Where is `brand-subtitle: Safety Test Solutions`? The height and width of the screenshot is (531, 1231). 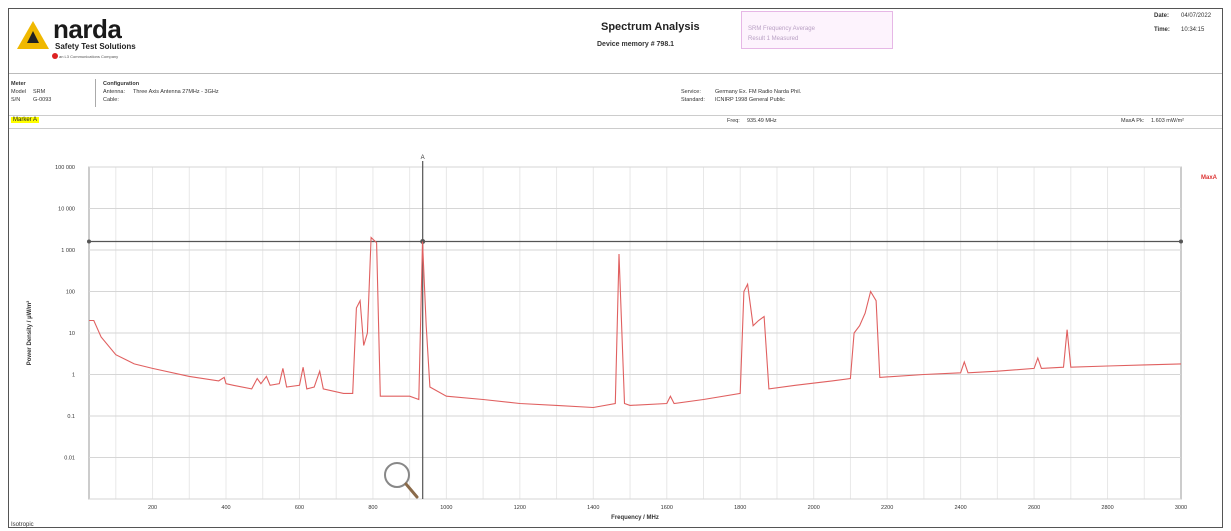
brand-subtitle: Safety Test Solutions is located at coordinates (95, 46).